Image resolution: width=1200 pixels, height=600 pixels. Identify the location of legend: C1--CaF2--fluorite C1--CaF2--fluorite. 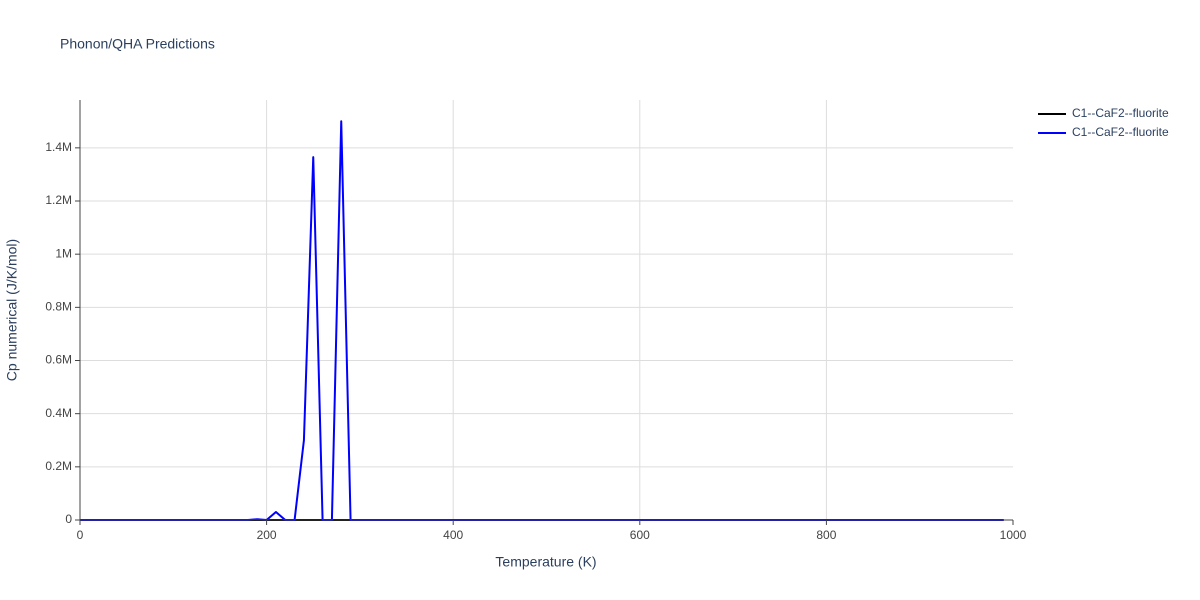
(1103, 122).